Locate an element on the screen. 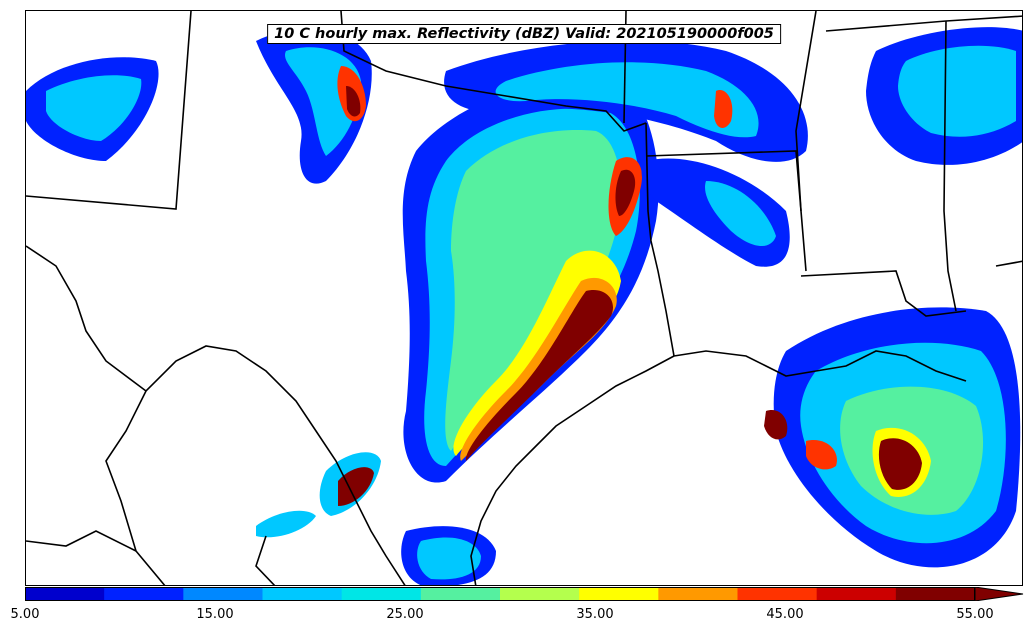 The height and width of the screenshot is (633, 1033). colorbar-border is located at coordinates (500, 594).